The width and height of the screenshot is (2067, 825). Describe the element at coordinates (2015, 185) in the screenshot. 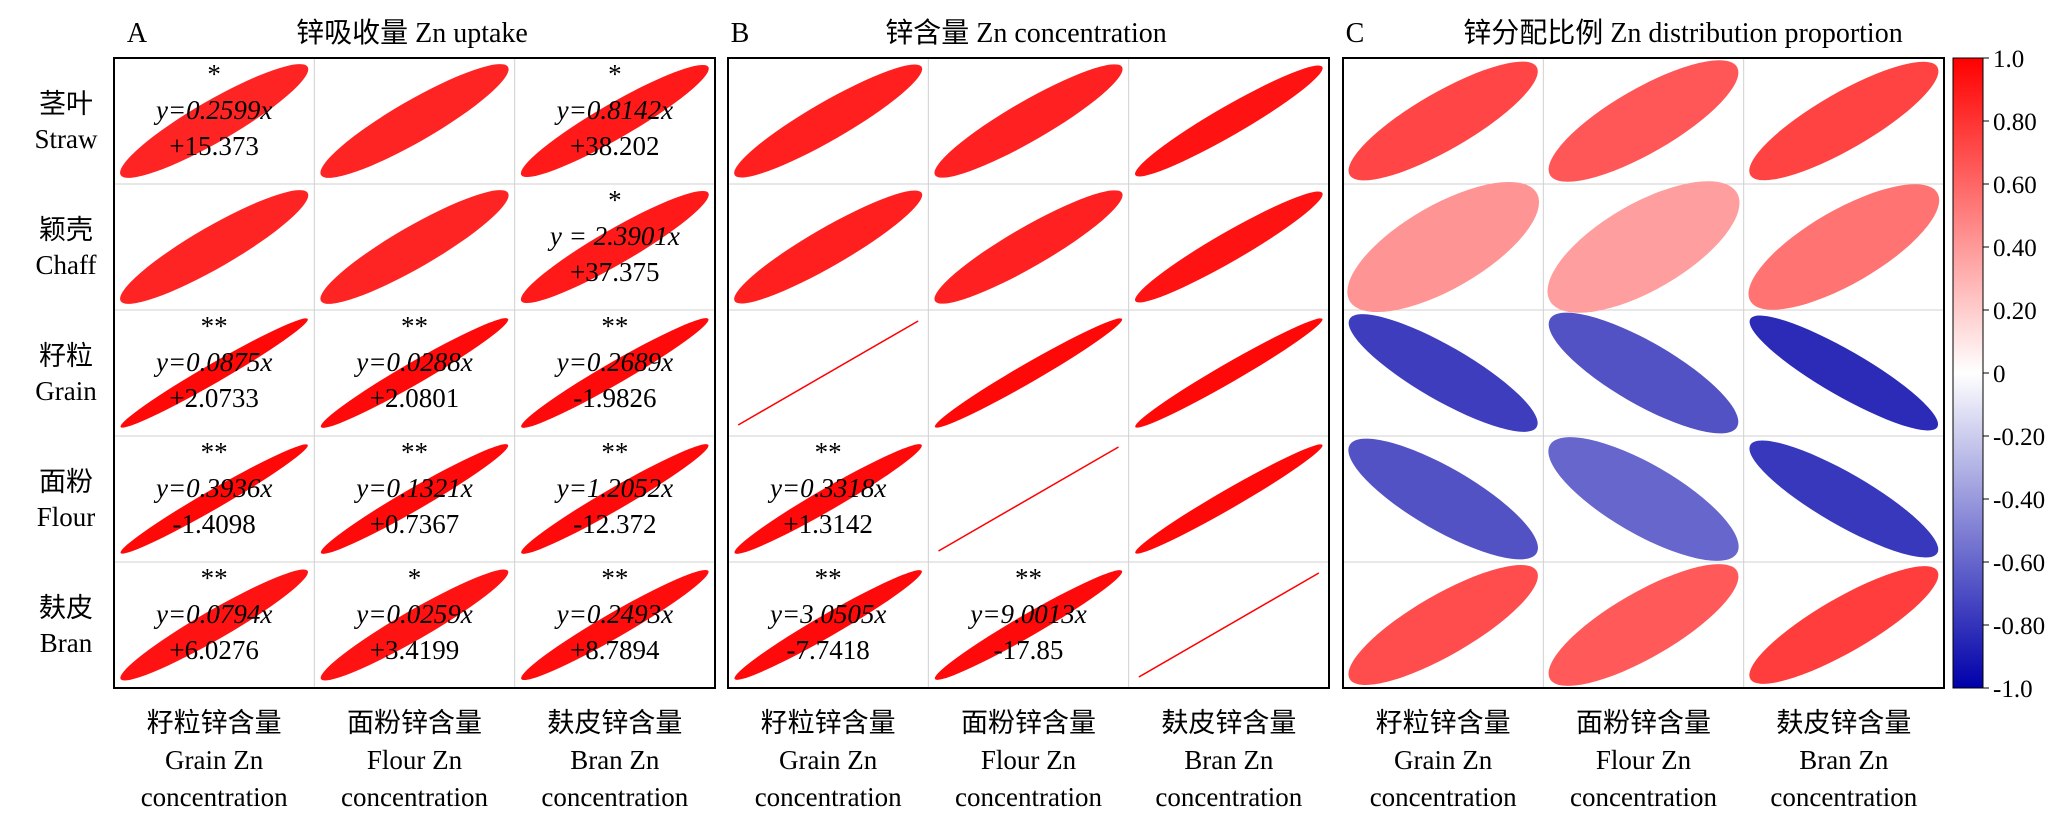

I see `colorbar-tick-label: 0.60` at that location.